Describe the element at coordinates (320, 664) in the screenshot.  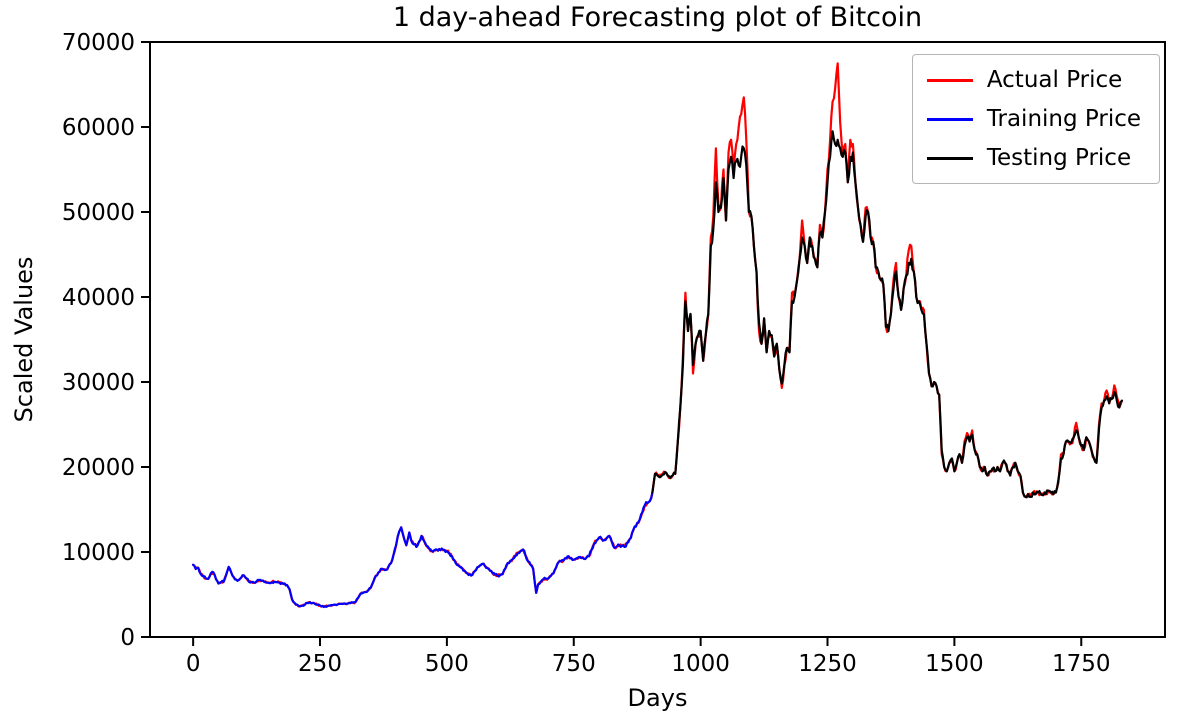
I see `x-tick-label: 250` at that location.